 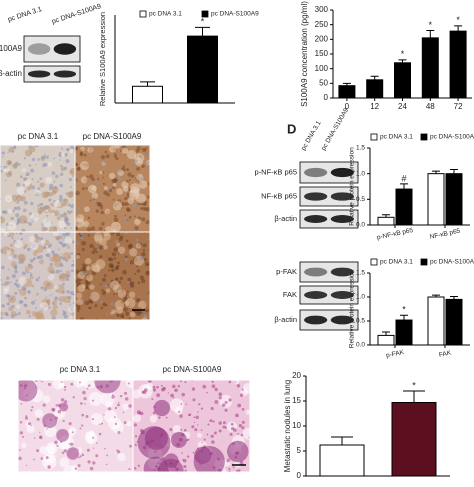 What do you see at coordinates (360, 173) in the screenshot?
I see `y-tick-label: 1.0` at bounding box center [360, 173].